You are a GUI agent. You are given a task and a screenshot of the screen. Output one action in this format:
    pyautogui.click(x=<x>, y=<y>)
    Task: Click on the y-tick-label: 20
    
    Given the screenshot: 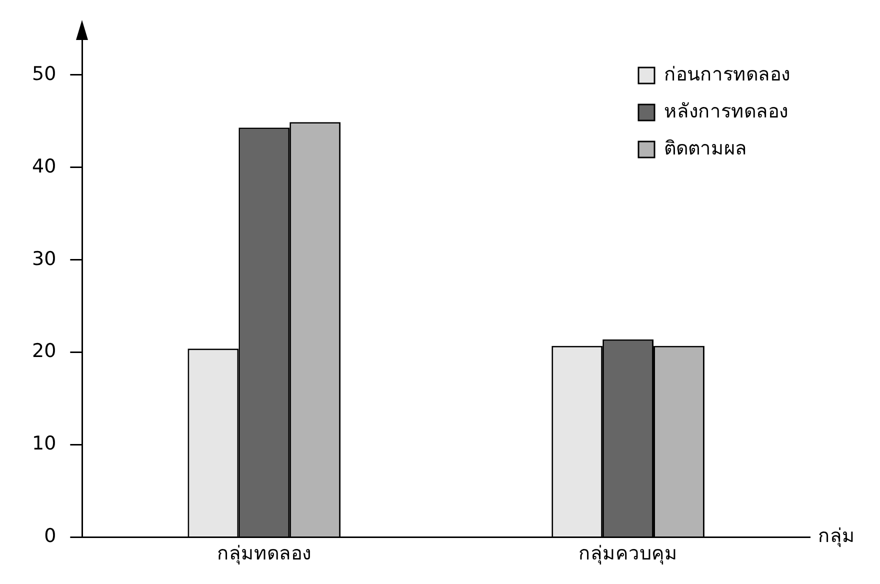 What is the action you would take?
    pyautogui.click(x=44, y=351)
    